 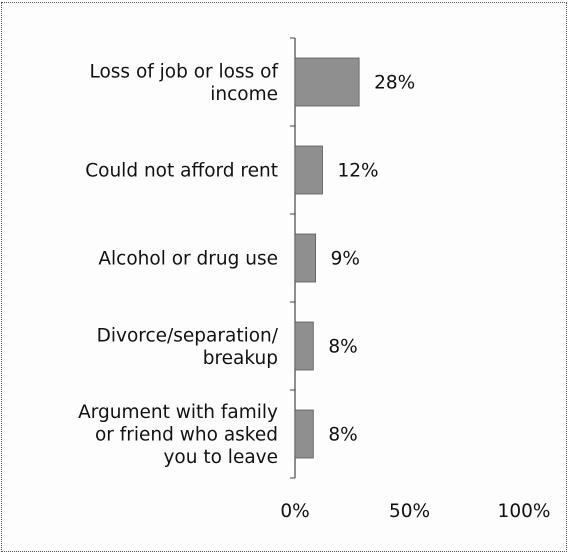 I want to click on category-label-line: Alcohol or drug use, so click(x=188, y=259).